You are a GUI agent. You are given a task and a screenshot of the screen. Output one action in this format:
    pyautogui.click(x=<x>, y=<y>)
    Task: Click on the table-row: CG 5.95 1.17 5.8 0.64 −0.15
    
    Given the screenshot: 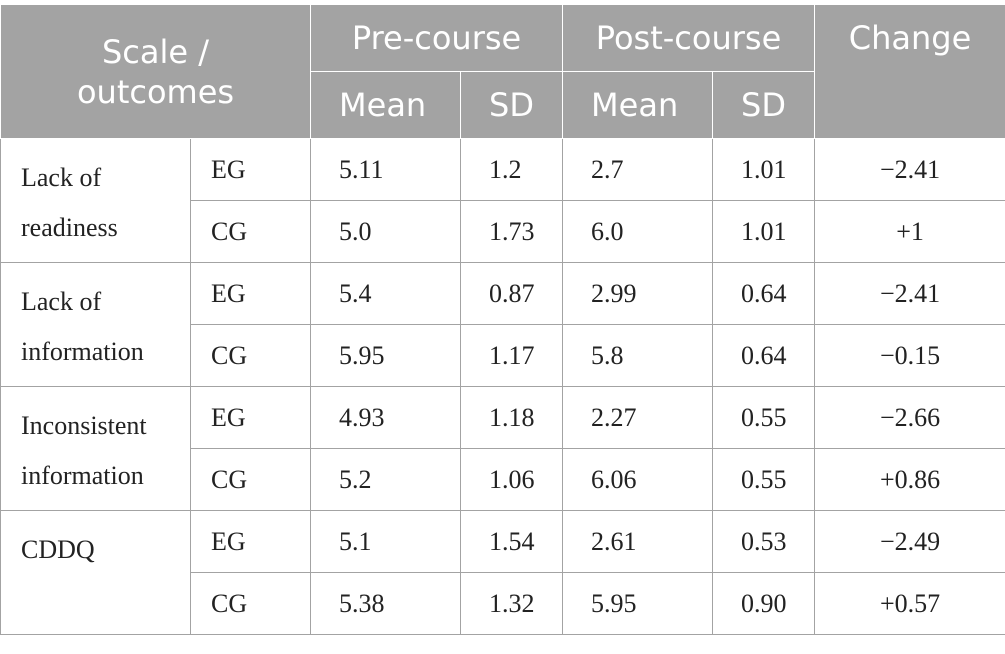 What is the action you would take?
    pyautogui.click(x=503, y=355)
    